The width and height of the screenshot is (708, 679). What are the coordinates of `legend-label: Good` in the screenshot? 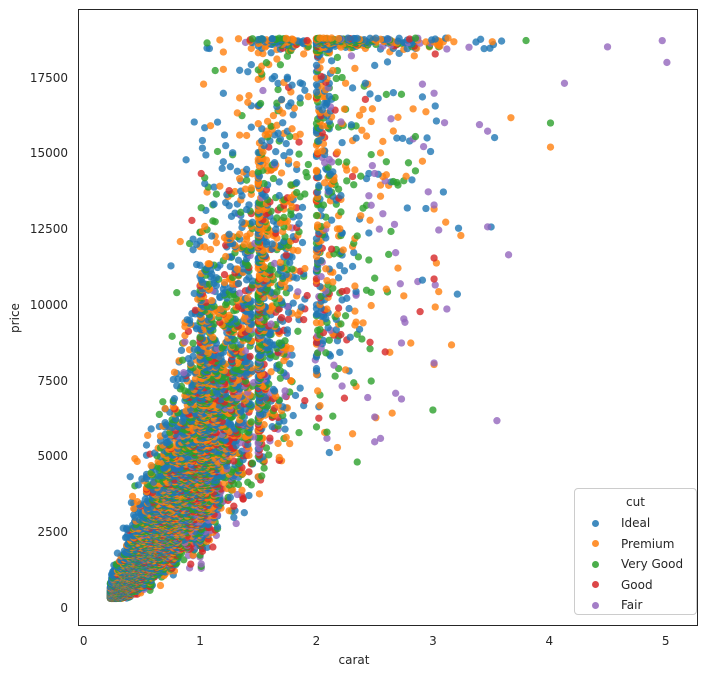 It's located at (637, 584).